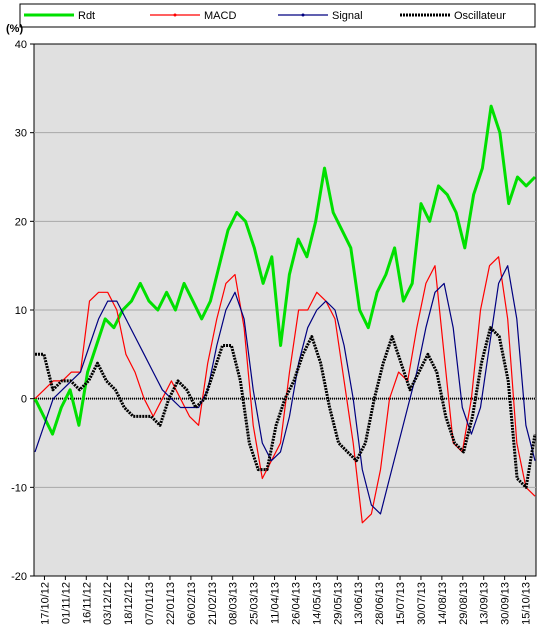 The height and width of the screenshot is (633, 540). Describe the element at coordinates (485, 603) in the screenshot. I see `x-tick-label: 13/09/13` at that location.